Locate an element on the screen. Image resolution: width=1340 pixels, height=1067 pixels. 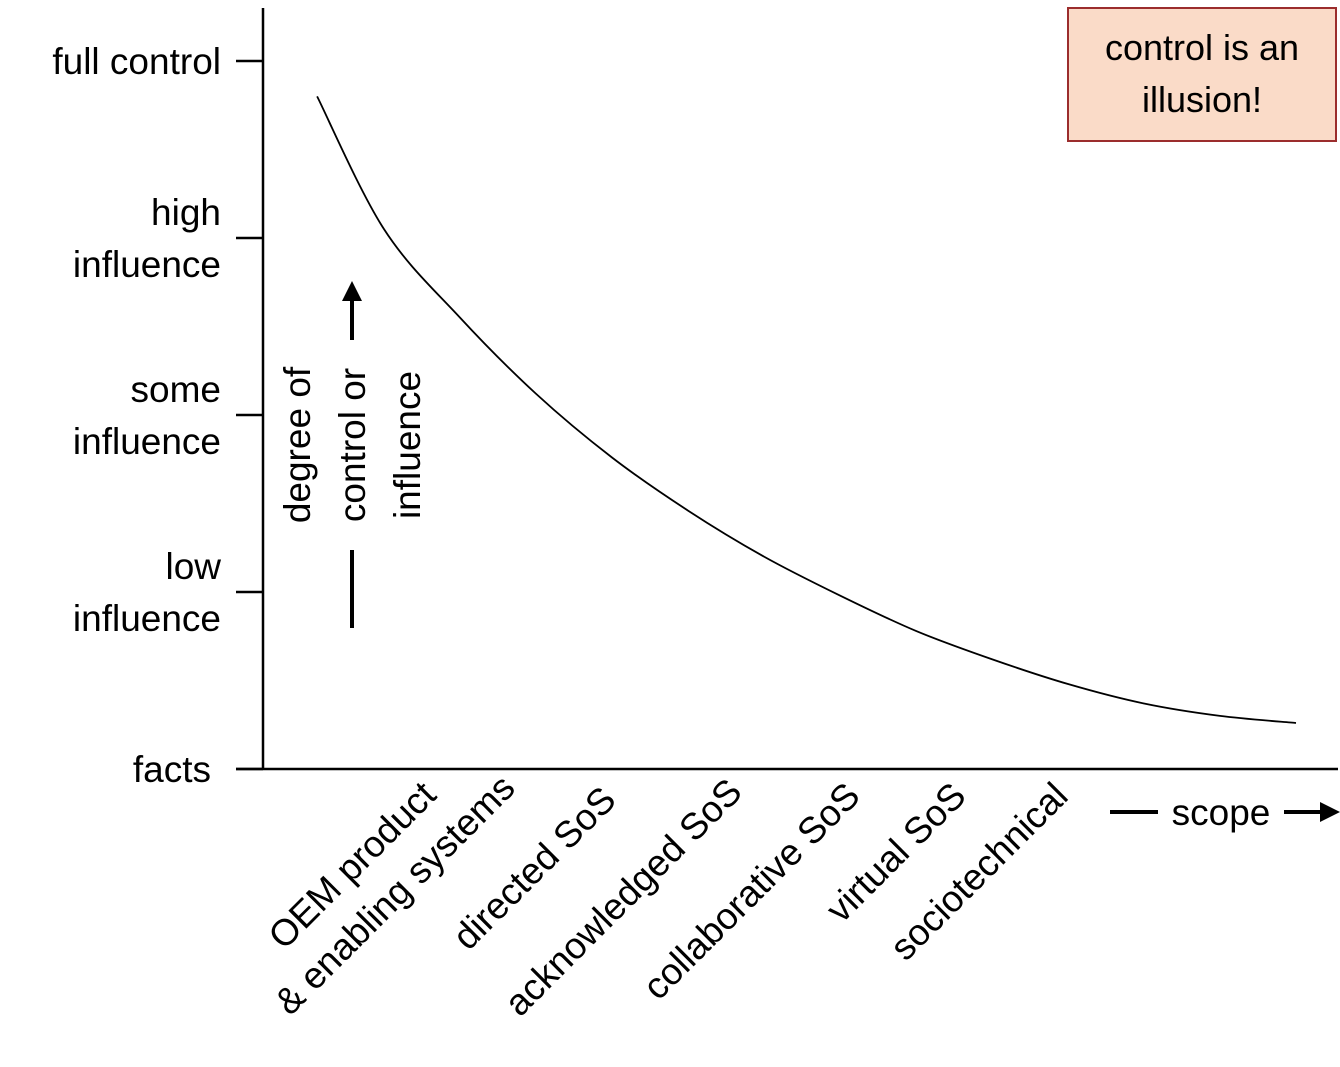
y-tick-label: high is located at coordinates (186, 212).